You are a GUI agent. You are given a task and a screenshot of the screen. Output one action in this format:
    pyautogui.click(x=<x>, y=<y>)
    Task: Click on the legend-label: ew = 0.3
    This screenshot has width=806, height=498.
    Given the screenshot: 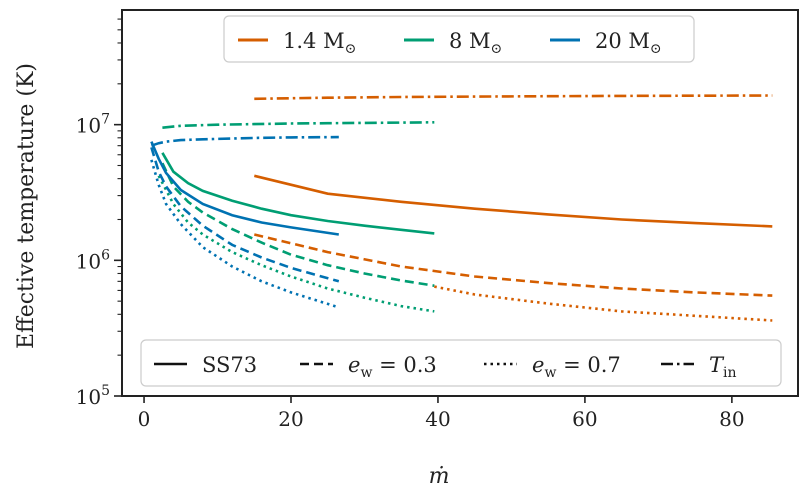 What is the action you would take?
    pyautogui.click(x=392, y=367)
    